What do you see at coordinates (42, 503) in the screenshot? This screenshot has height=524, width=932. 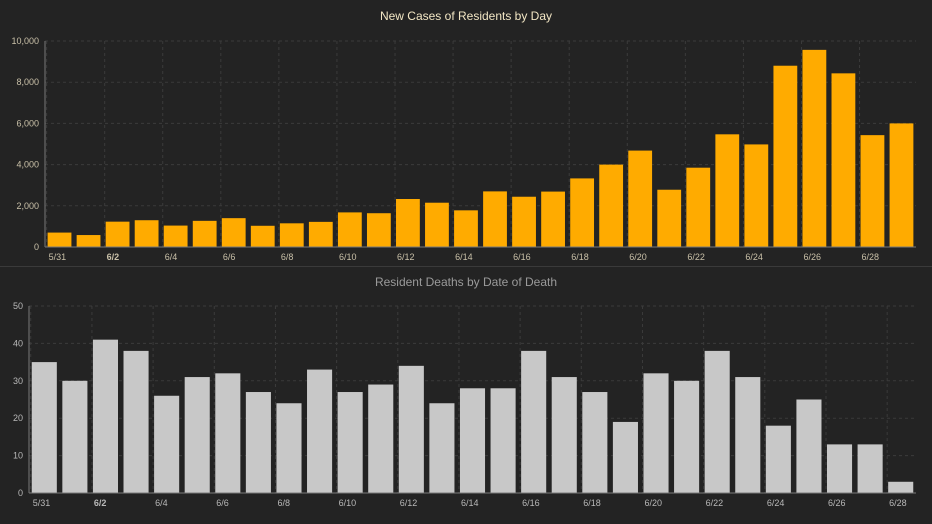 I see `x-tick-label: 5/31` at bounding box center [42, 503].